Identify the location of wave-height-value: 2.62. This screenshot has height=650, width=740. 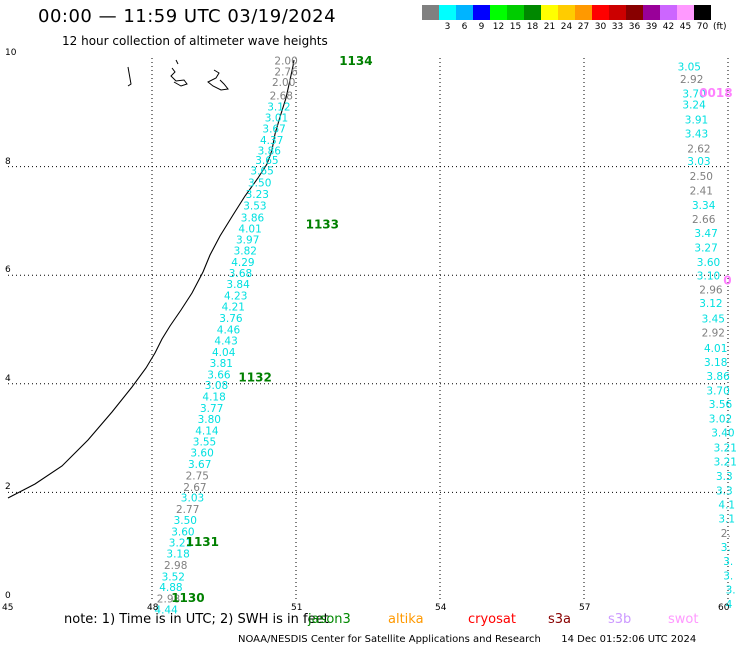
(698, 149).